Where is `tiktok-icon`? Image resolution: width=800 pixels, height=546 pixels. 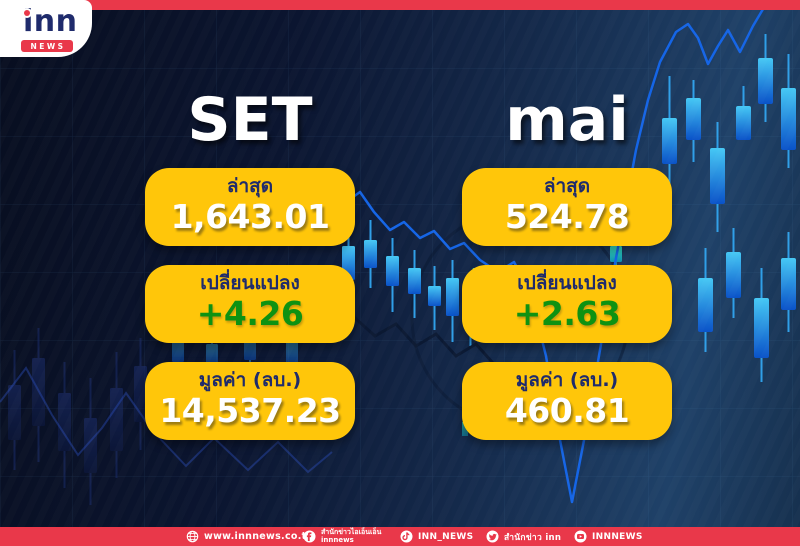 tiktok-icon is located at coordinates (406, 536).